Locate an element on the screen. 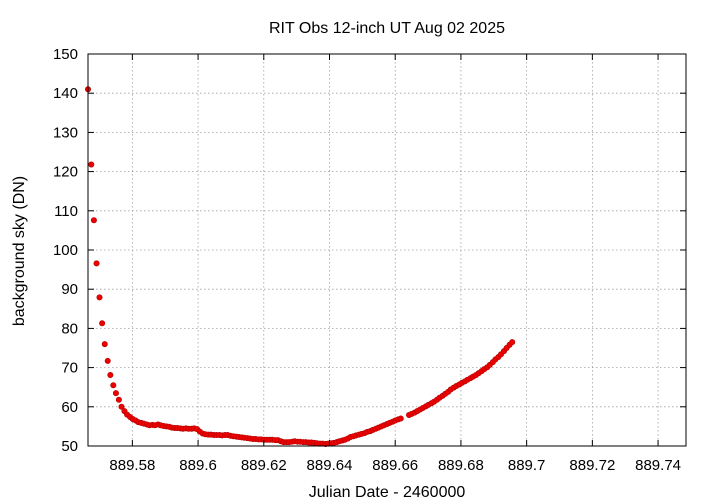 The width and height of the screenshot is (720, 504). x-tick-label: 889.64 is located at coordinates (330, 465).